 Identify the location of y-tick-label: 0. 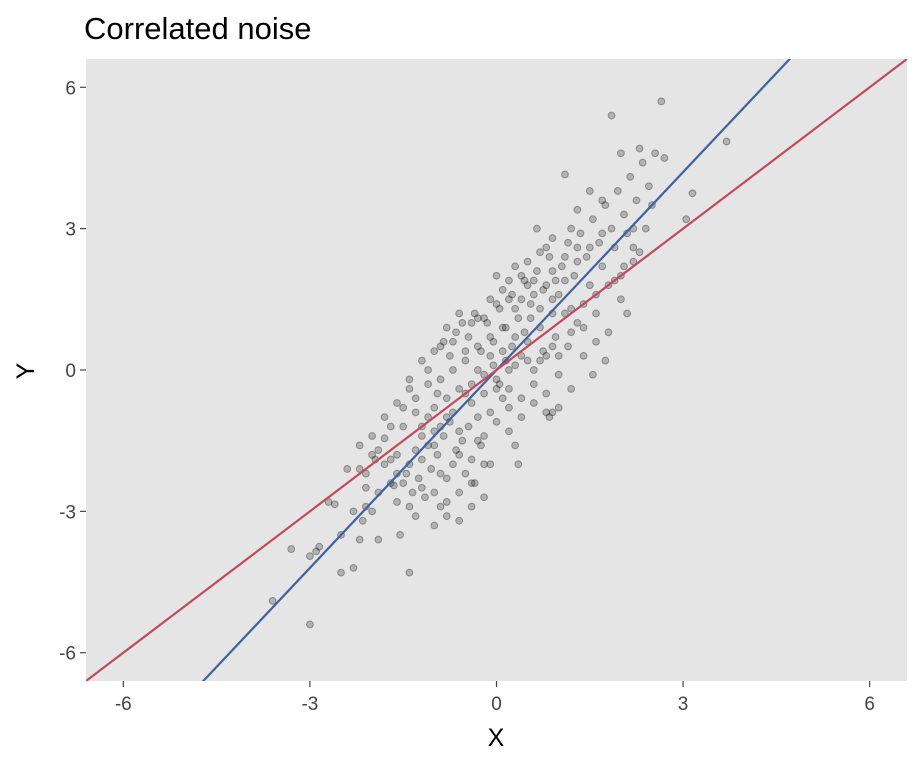
(70, 371).